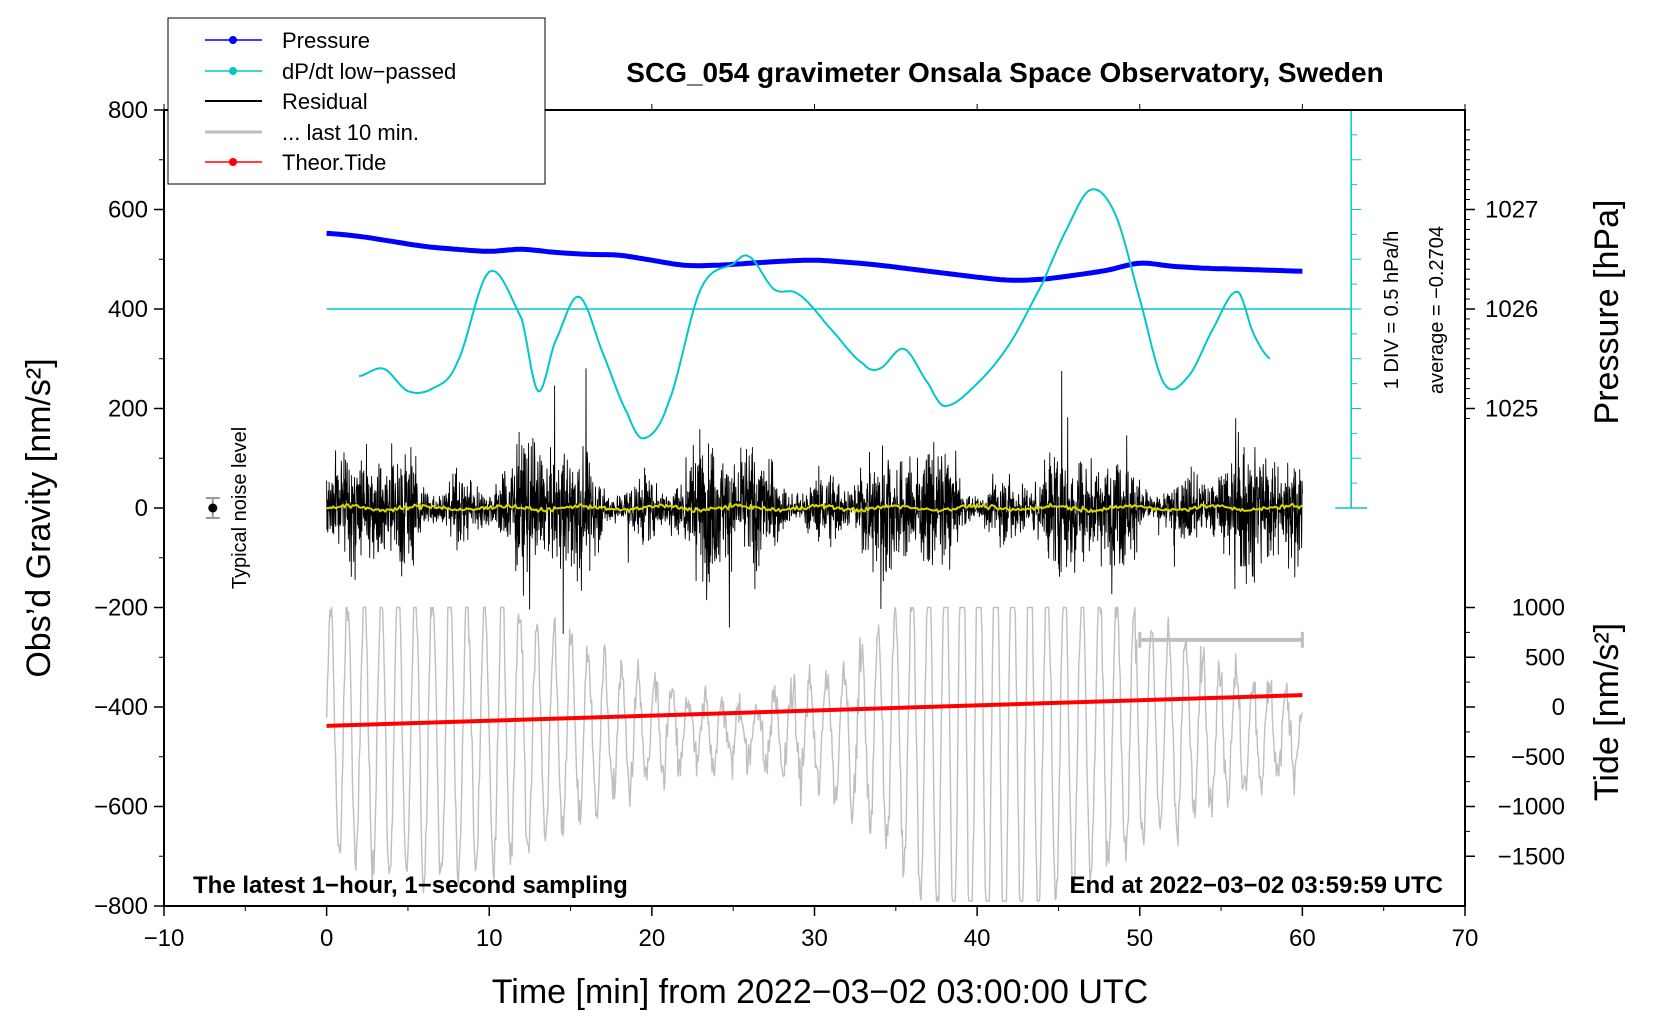 Image resolution: width=1660 pixels, height=1020 pixels. What do you see at coordinates (977, 938) in the screenshot?
I see `x-tick-label: 40` at bounding box center [977, 938].